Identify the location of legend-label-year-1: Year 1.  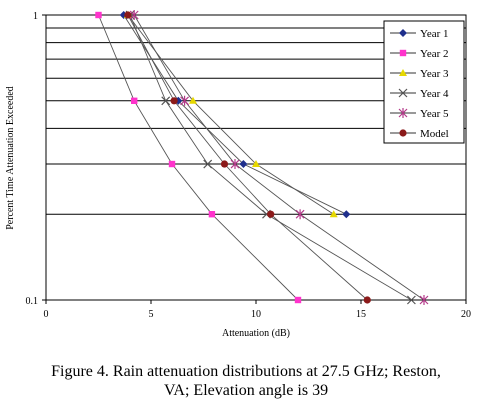
(434, 34).